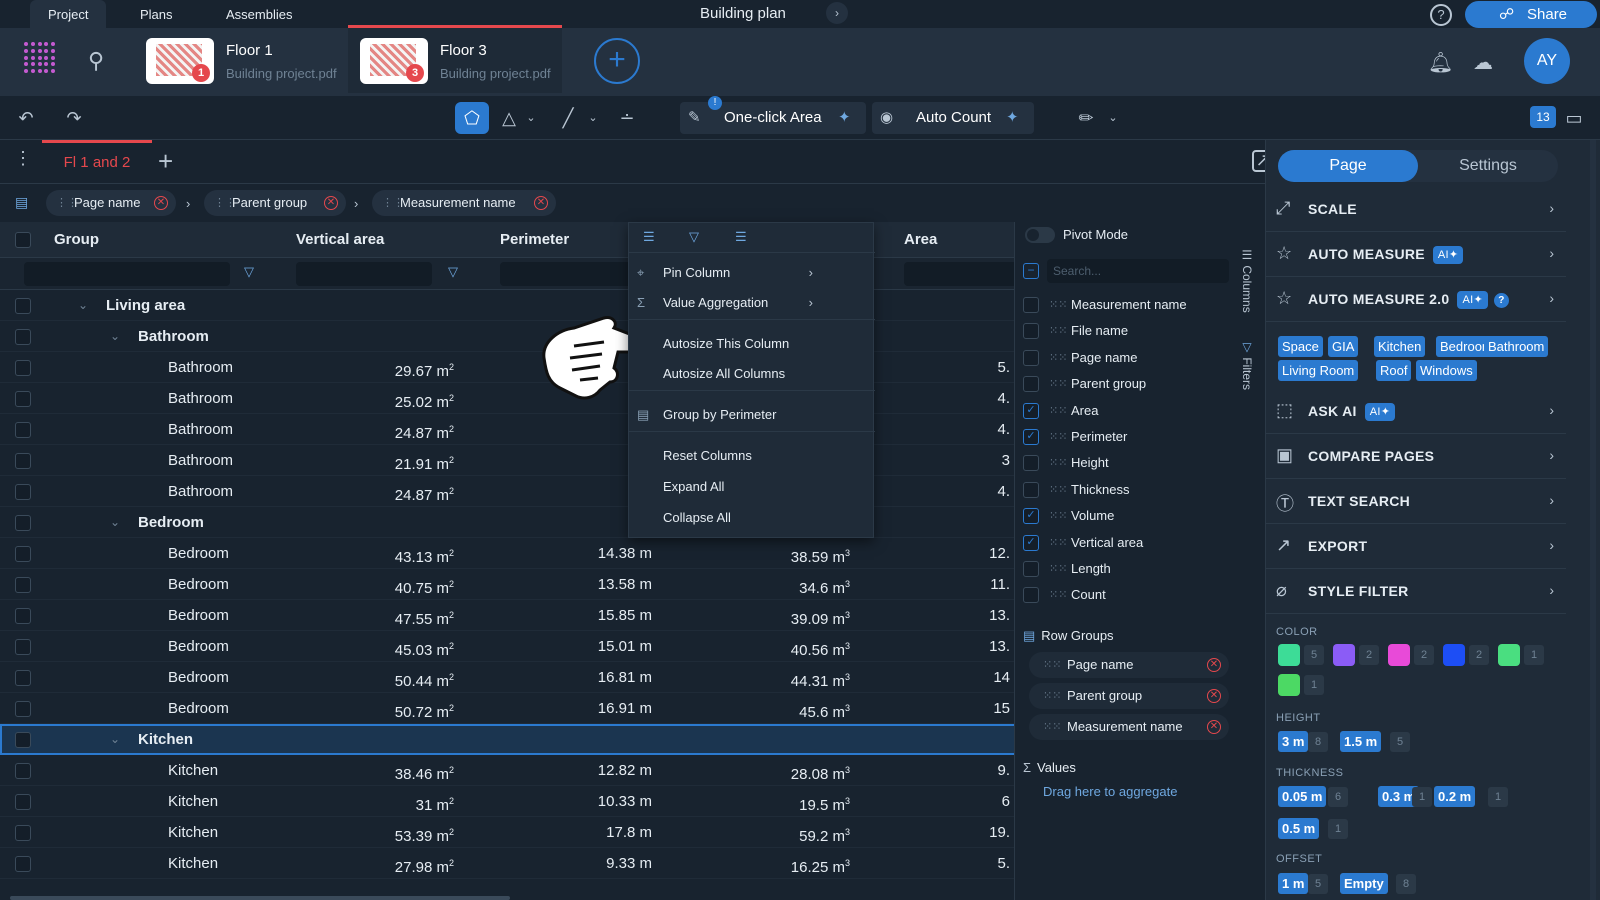 Image resolution: width=1600 pixels, height=900 pixels. Describe the element at coordinates (166, 161) in the screenshot. I see `add-sheet-button: +` at that location.